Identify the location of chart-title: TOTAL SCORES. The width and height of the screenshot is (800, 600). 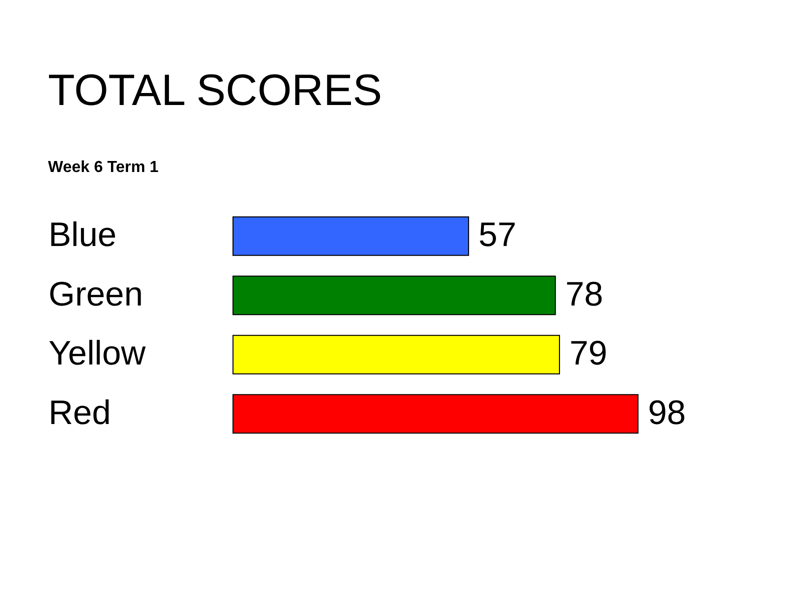
(215, 90).